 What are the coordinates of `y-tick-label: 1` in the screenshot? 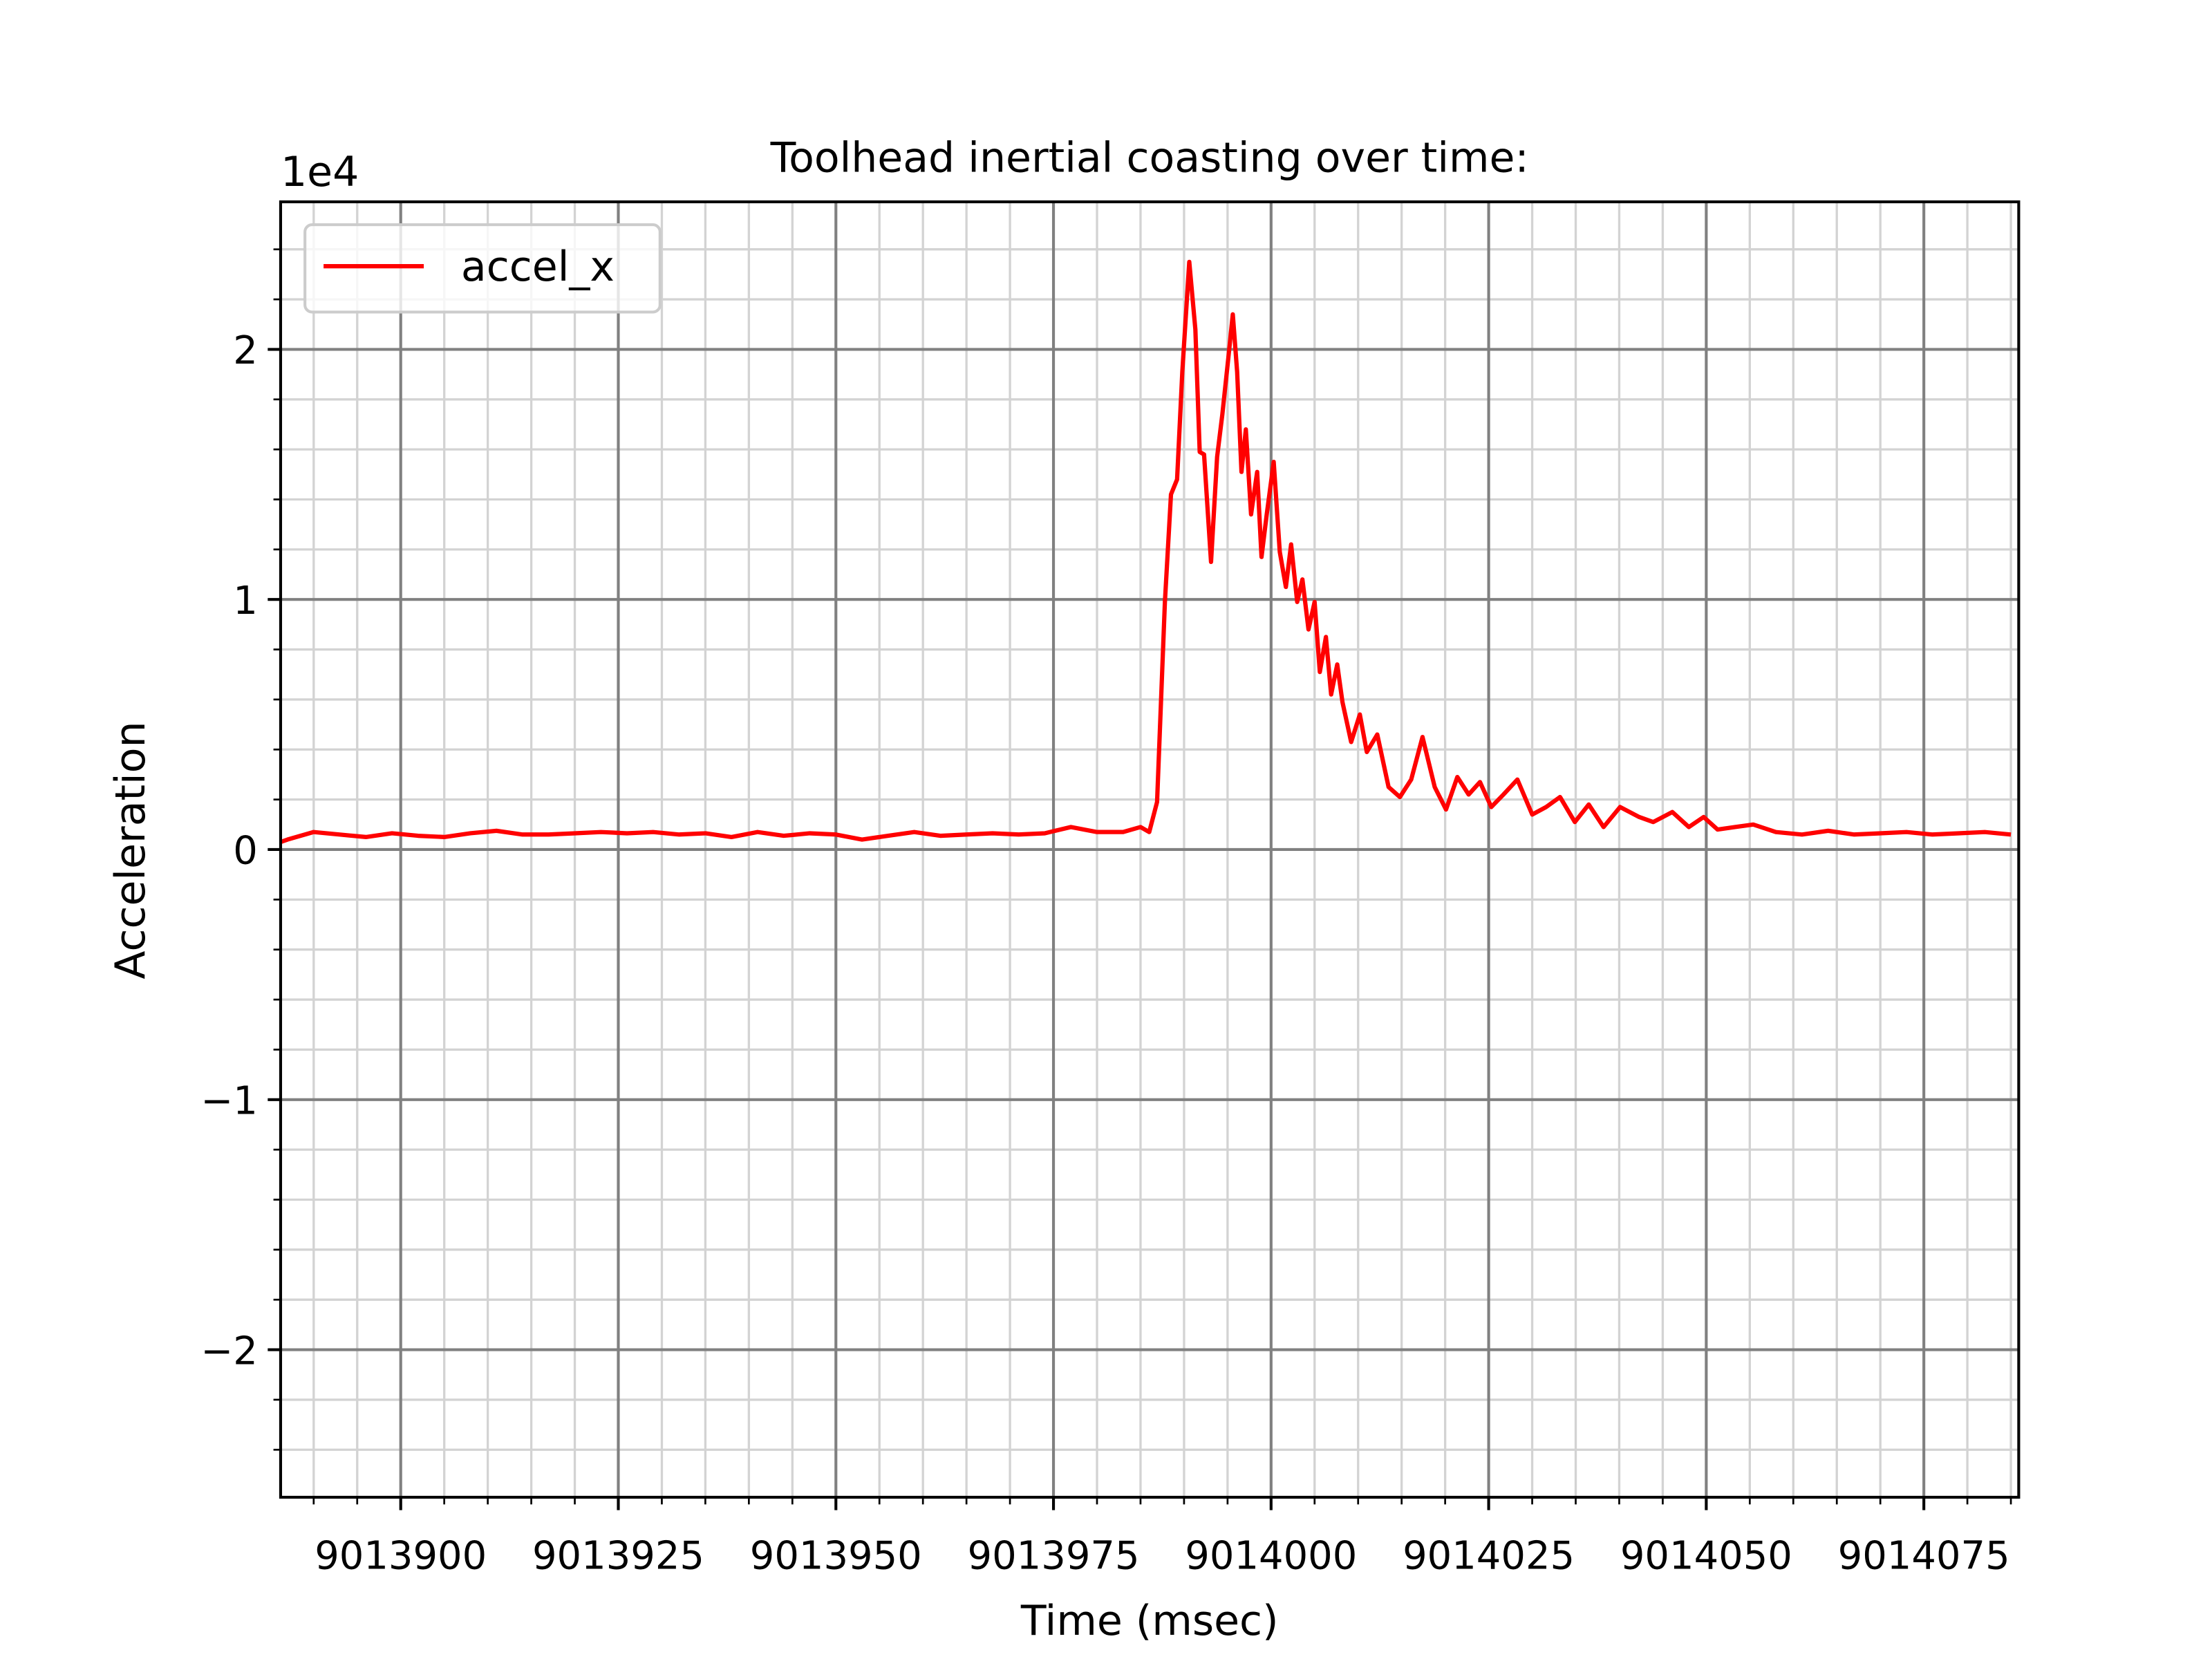 It's located at (246, 602).